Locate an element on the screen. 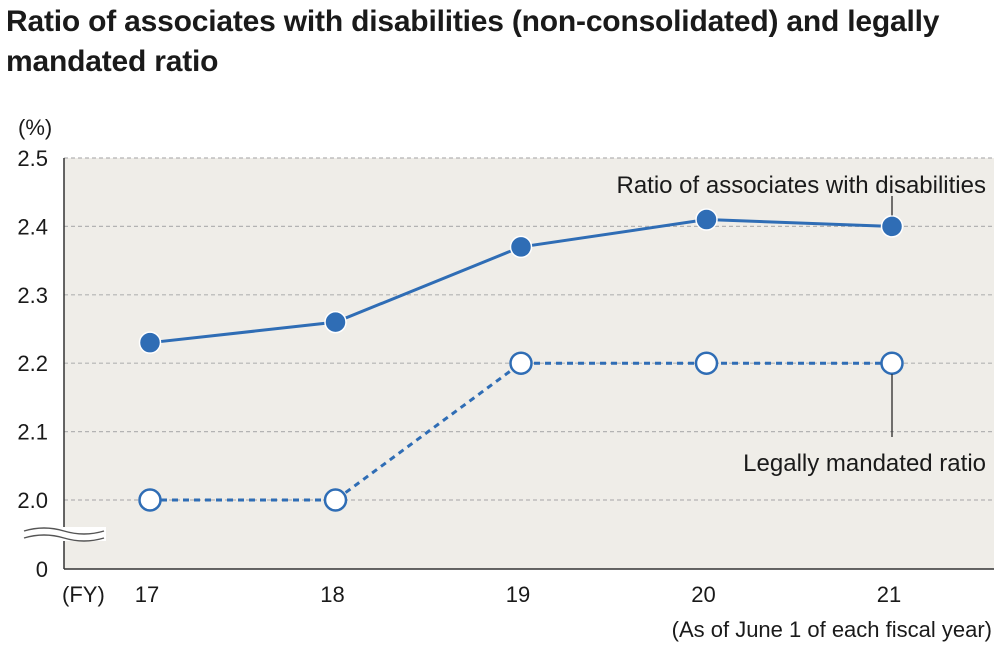  series-label: Ratio of associates with disabilities is located at coordinates (801, 185).